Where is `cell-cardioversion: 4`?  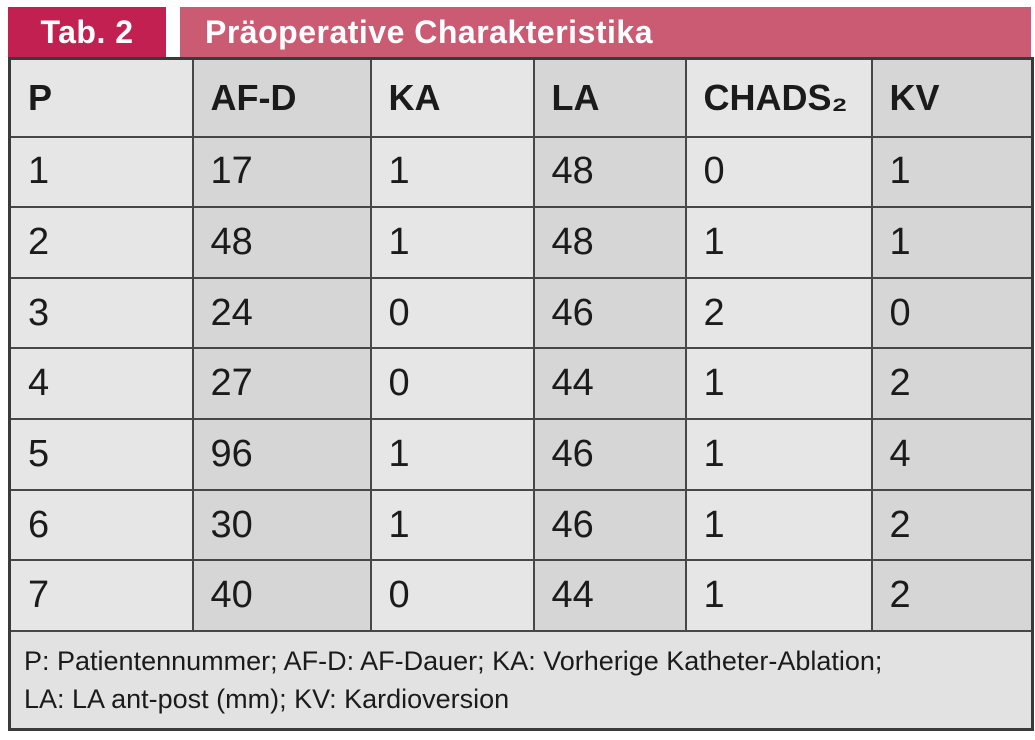 cell-cardioversion: 4 is located at coordinates (952, 454).